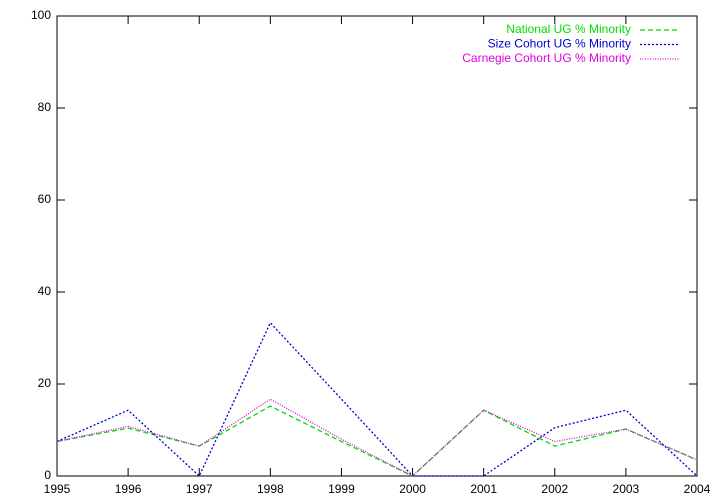  What do you see at coordinates (697, 489) in the screenshot?
I see `x-tick-label: 2004` at bounding box center [697, 489].